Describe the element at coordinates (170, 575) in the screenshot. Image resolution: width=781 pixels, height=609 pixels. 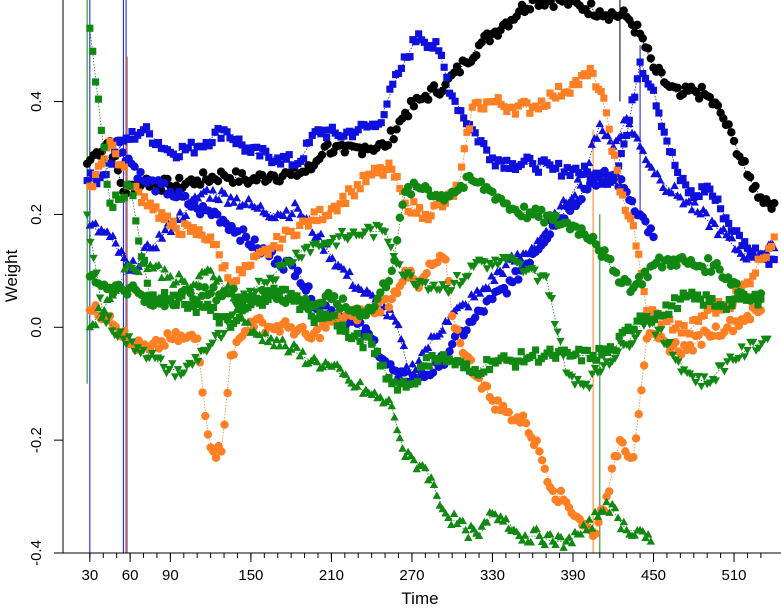
I see `x-tick-label-2: 90` at that location.